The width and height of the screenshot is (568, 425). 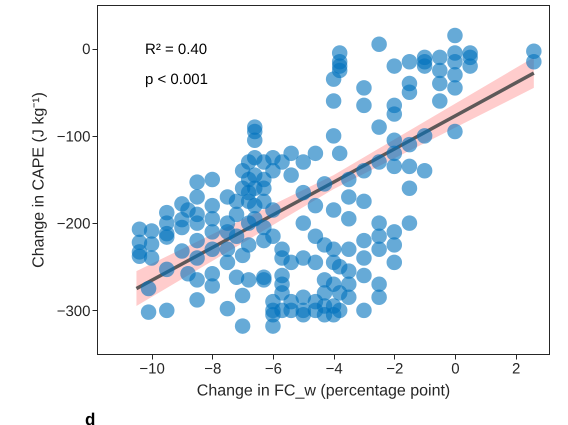 I want to click on text: d, so click(x=90, y=417).